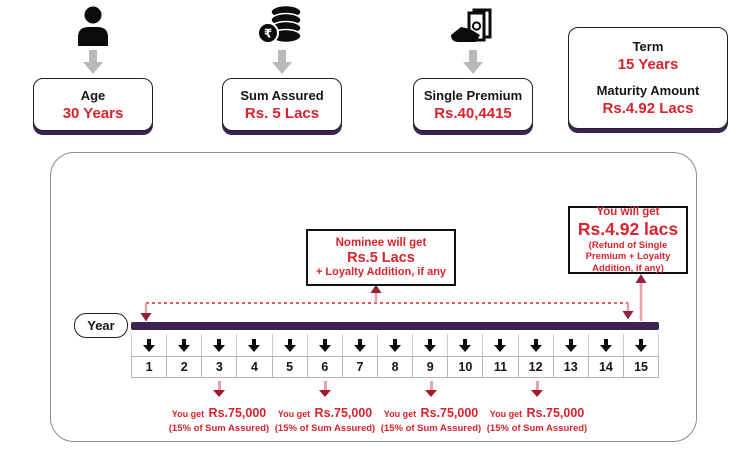  Describe the element at coordinates (93, 95) in the screenshot. I see `age-card-title: Age` at that location.